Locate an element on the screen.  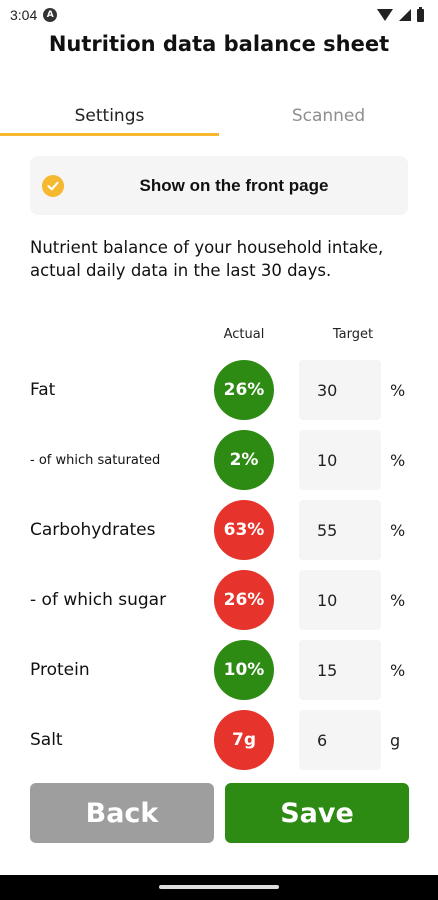
nutrient-row-fat: Fat 26% % is located at coordinates (219, 390).